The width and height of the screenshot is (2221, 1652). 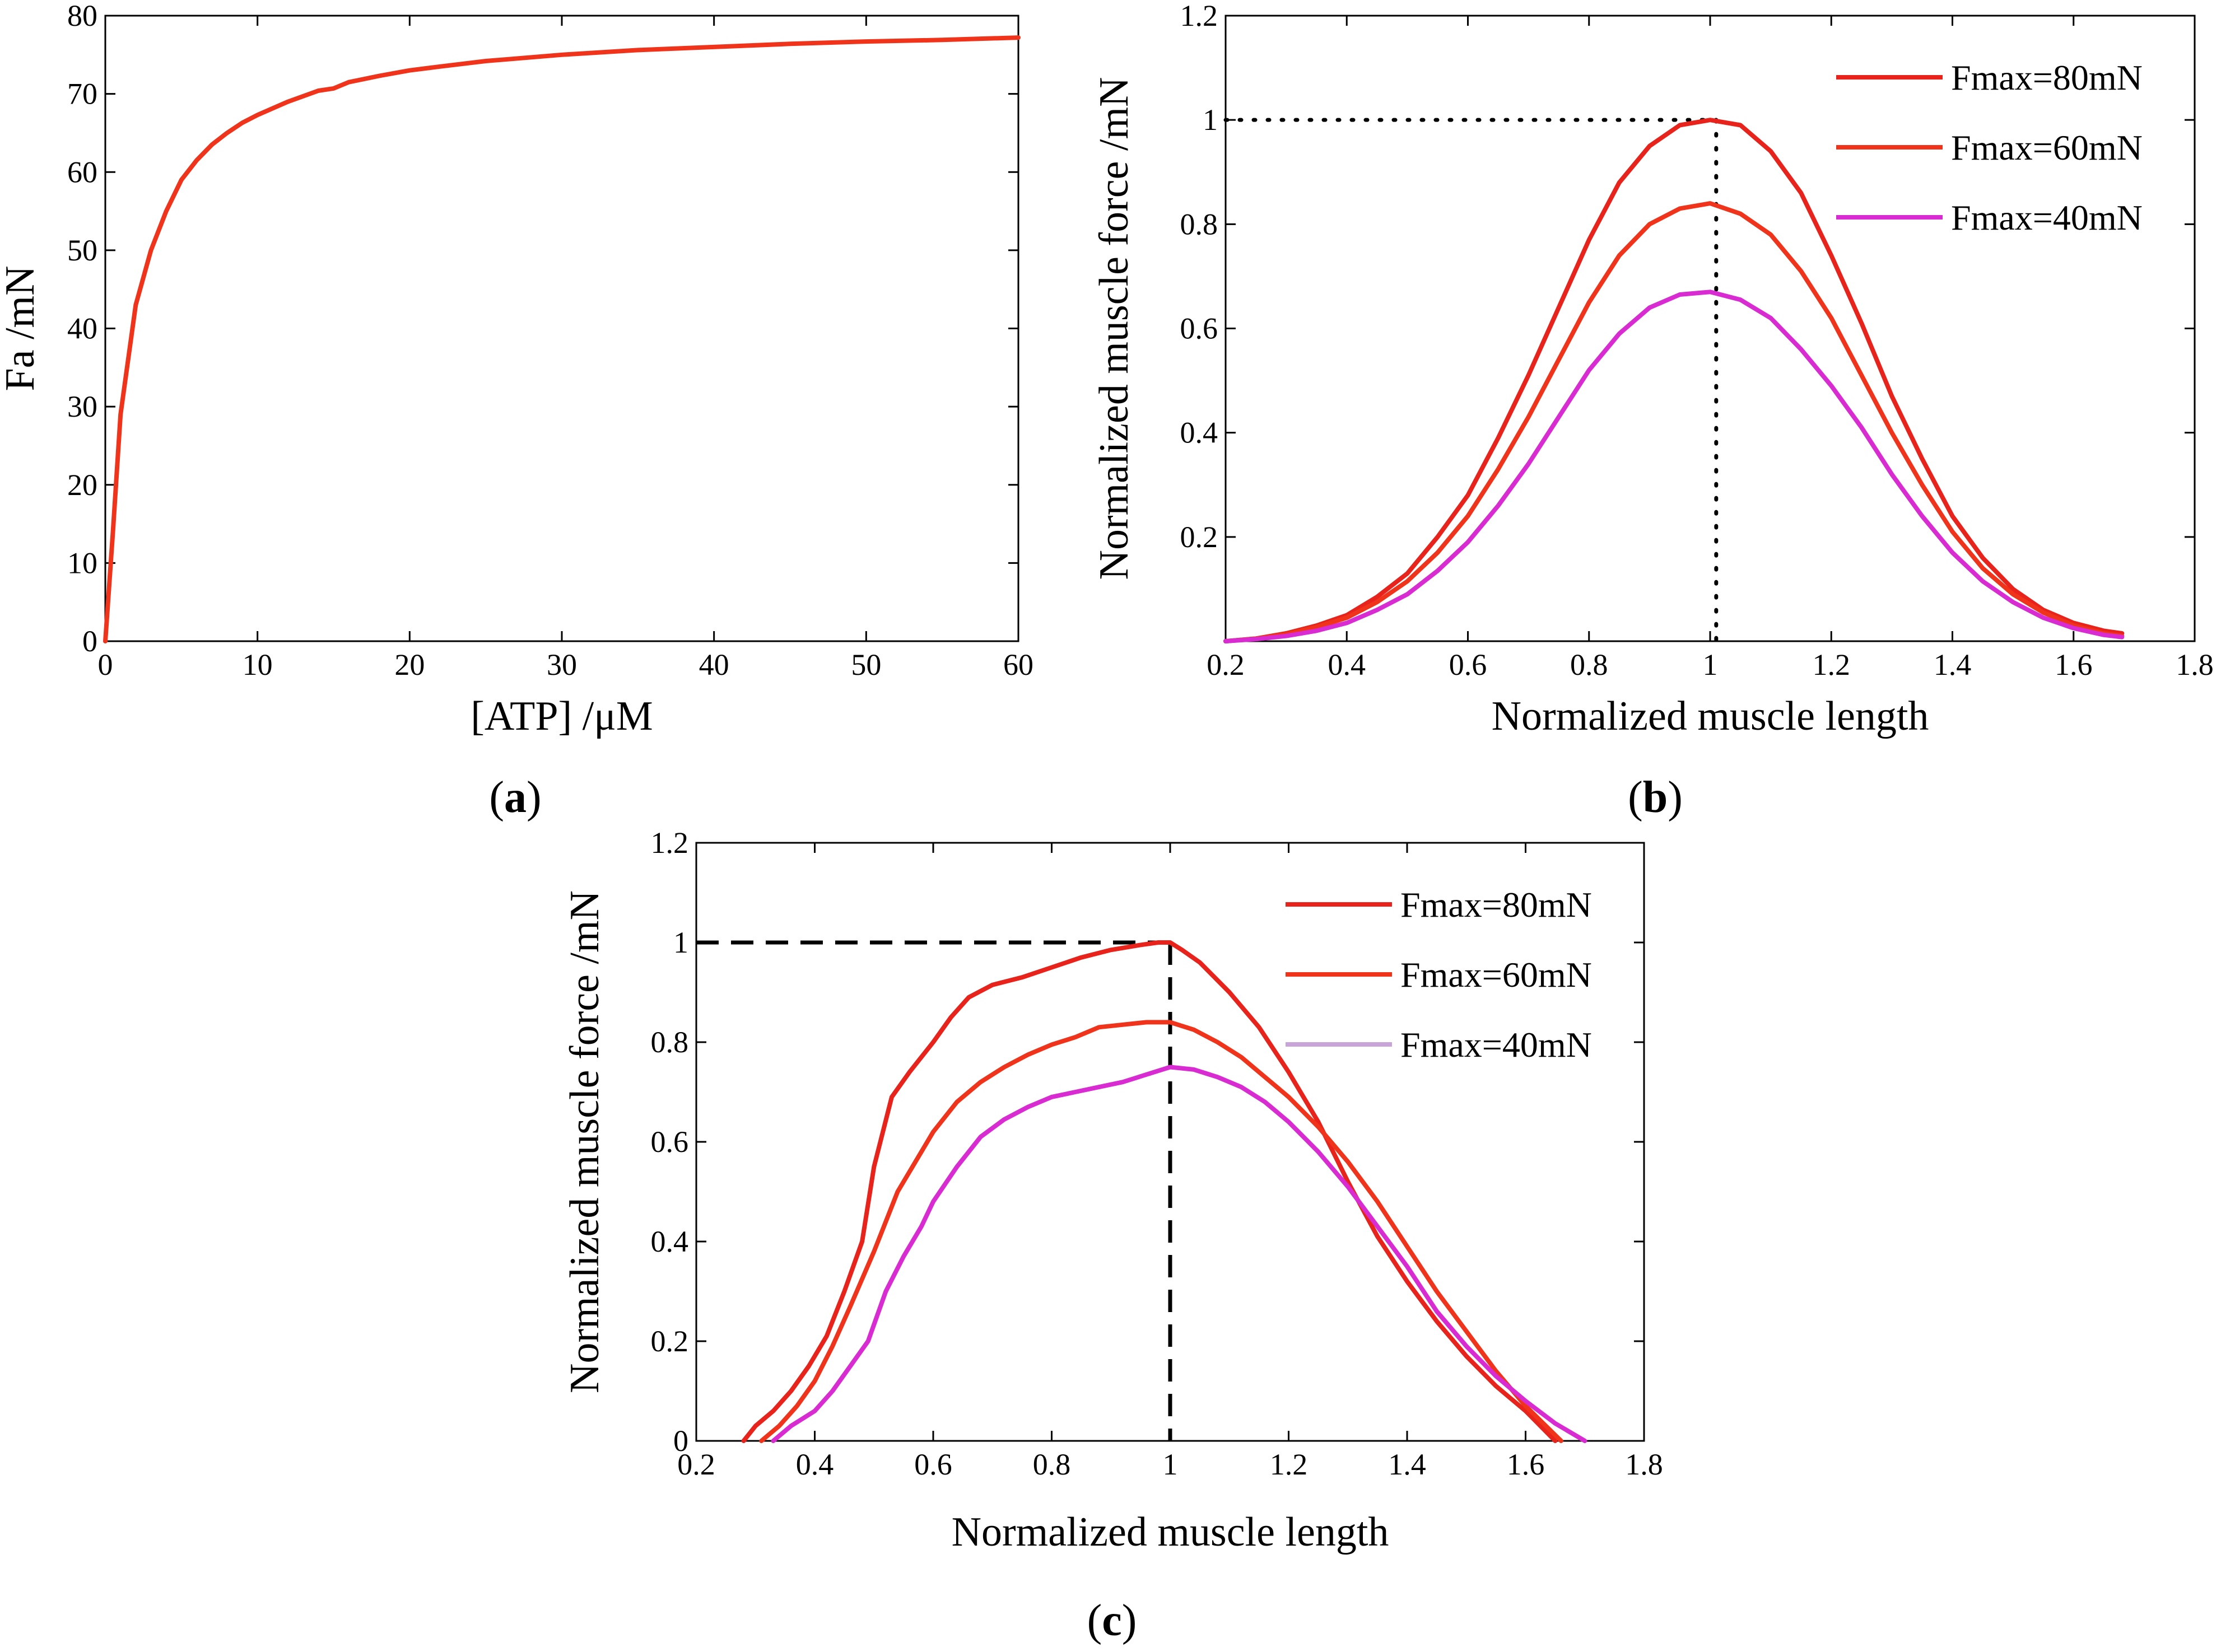 What do you see at coordinates (82, 251) in the screenshot?
I see `y-tick-label: 50` at bounding box center [82, 251].